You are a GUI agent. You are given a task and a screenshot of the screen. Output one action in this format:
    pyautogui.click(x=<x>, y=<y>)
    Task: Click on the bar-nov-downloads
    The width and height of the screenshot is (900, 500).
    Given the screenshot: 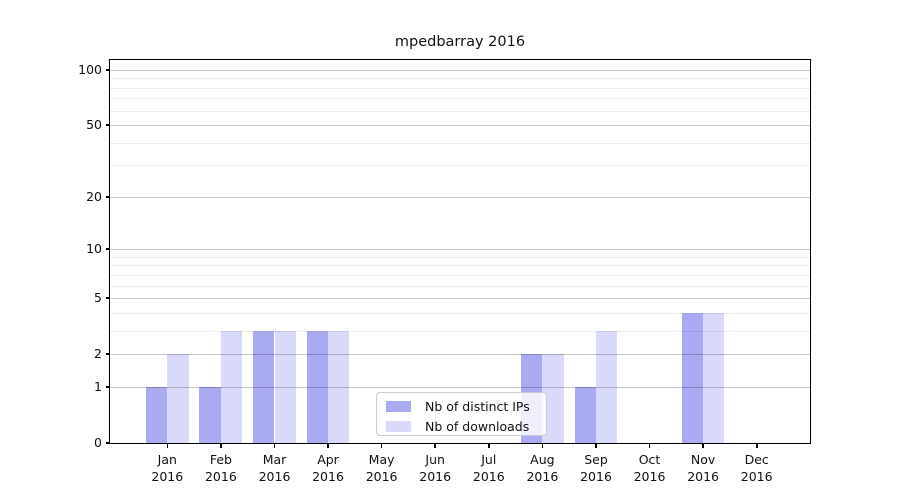 What is the action you would take?
    pyautogui.click(x=714, y=377)
    